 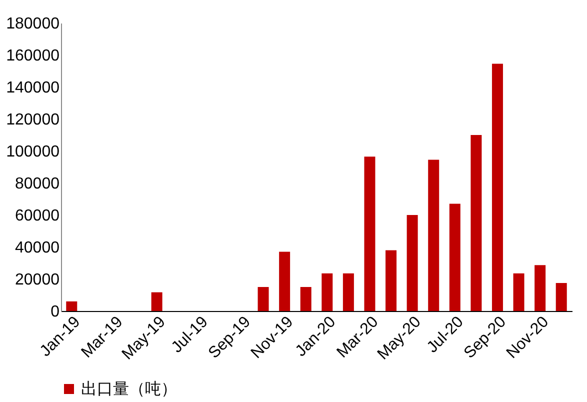 What do you see at coordinates (33, 56) in the screenshot?
I see `y-tick-label: 160000` at bounding box center [33, 56].